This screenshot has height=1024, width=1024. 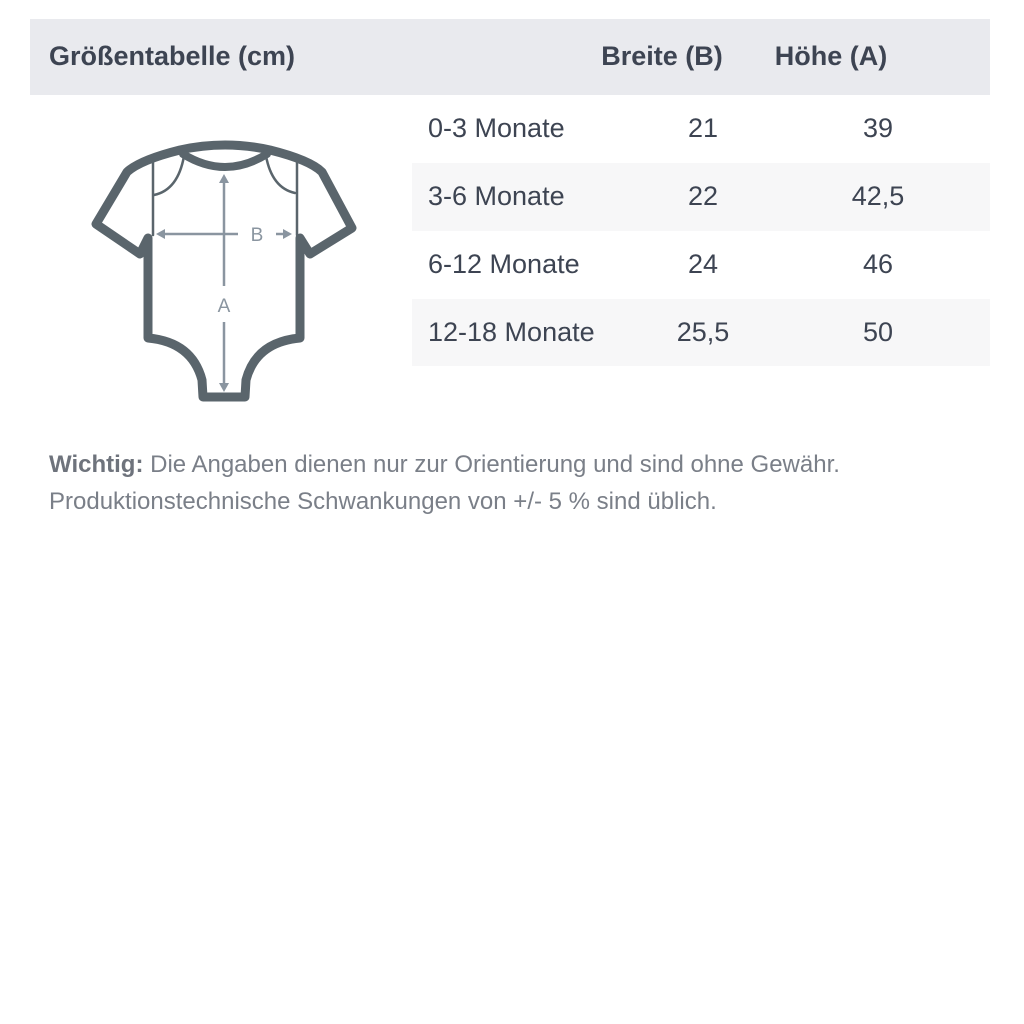 I want to click on size-cell: 3-6 Monate, so click(x=496, y=196).